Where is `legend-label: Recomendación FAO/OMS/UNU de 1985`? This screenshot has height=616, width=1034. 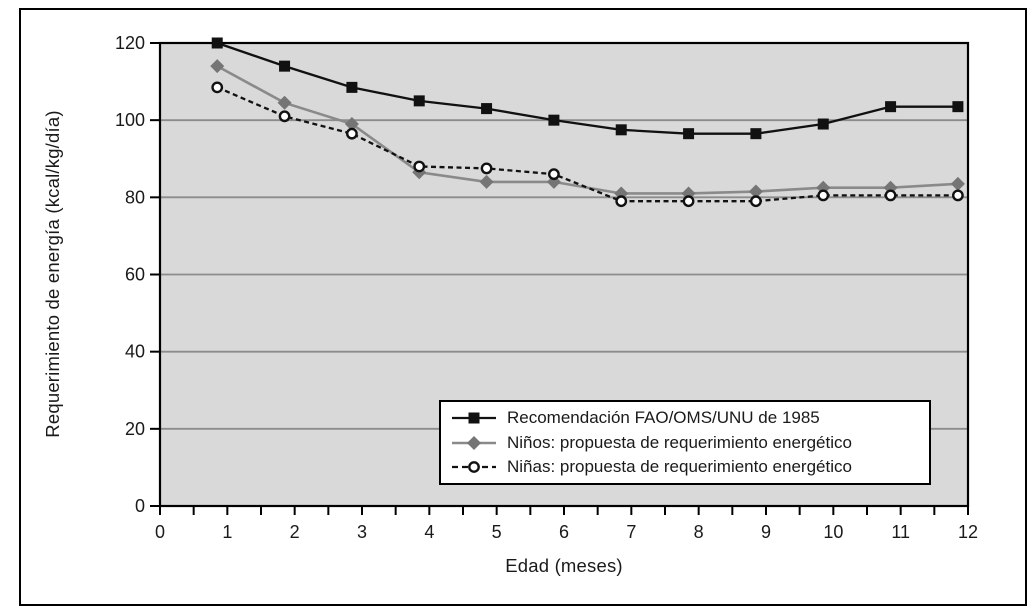
legend-label: Recomendación FAO/OMS/UNU de 1985 is located at coordinates (663, 417).